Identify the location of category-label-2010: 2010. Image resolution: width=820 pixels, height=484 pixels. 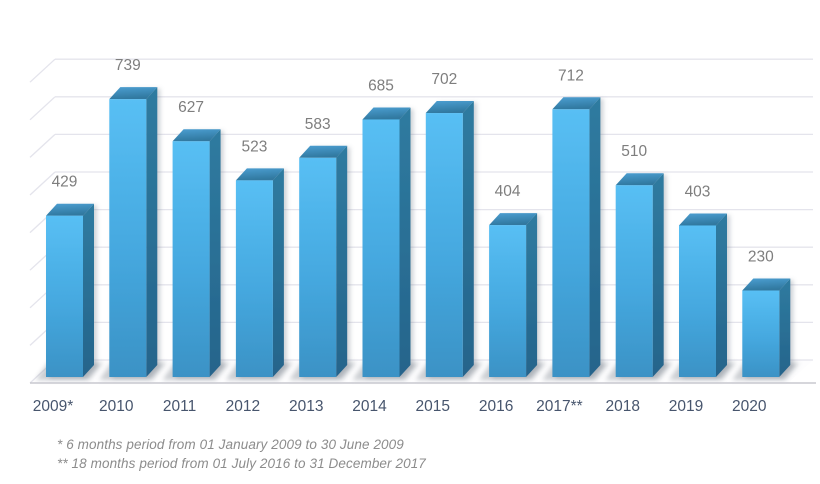
(116, 406).